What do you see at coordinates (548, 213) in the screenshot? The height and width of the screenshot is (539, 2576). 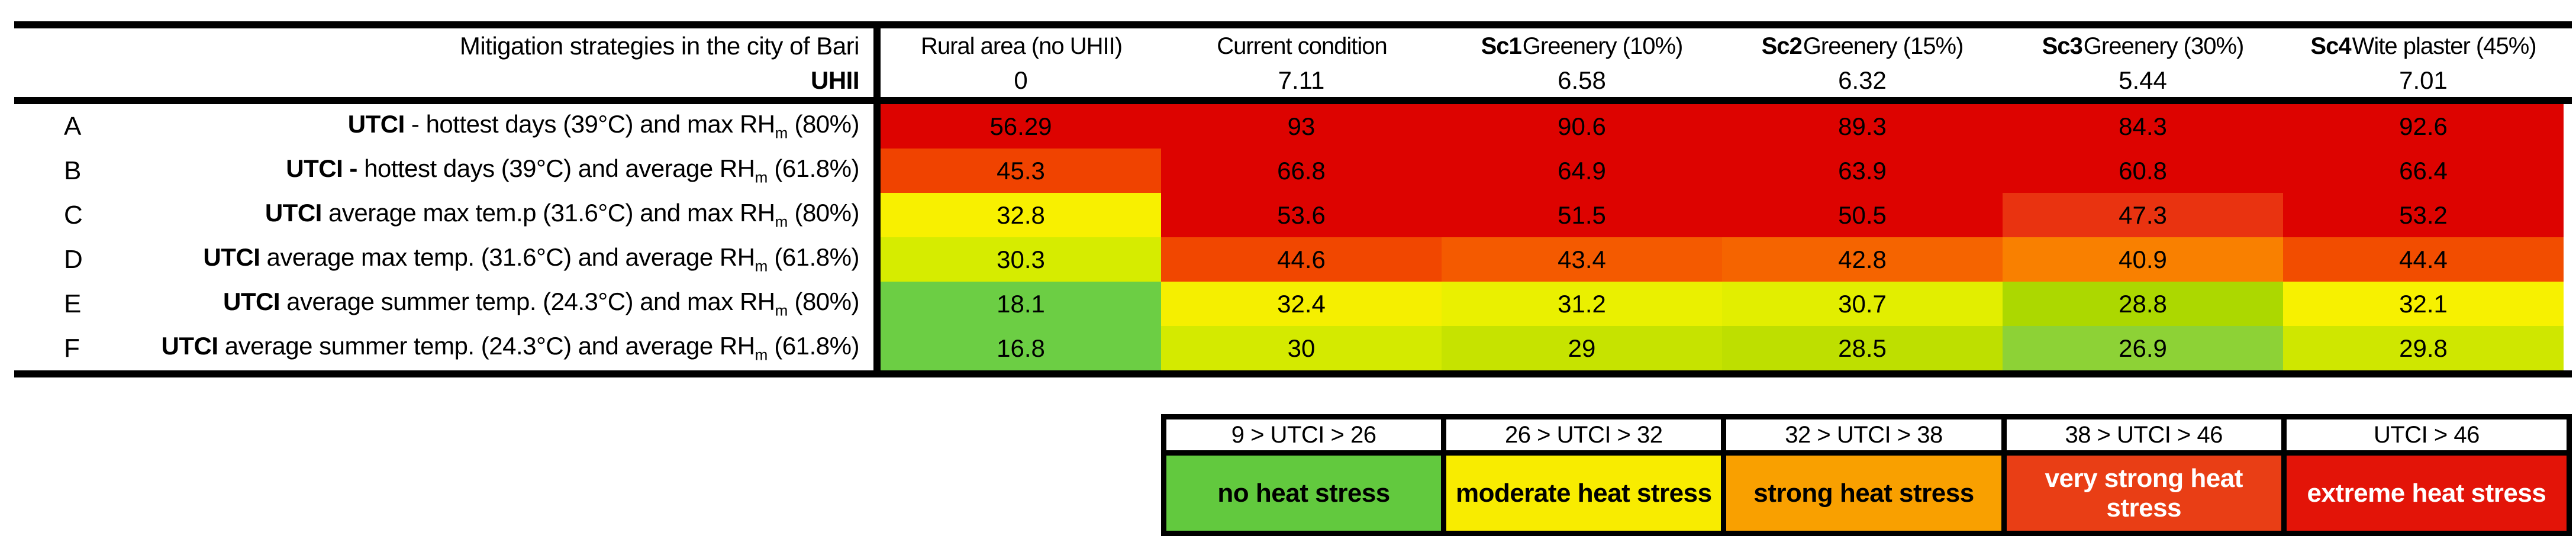 I see `row-description-text: average max tem.p (31.6°C) and max RH` at bounding box center [548, 213].